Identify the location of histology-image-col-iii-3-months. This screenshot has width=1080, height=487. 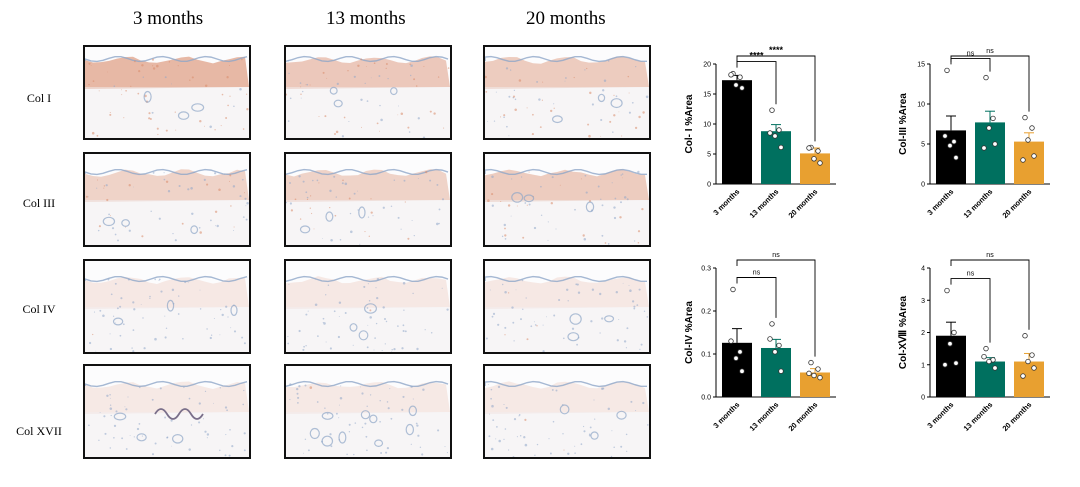
(167, 199).